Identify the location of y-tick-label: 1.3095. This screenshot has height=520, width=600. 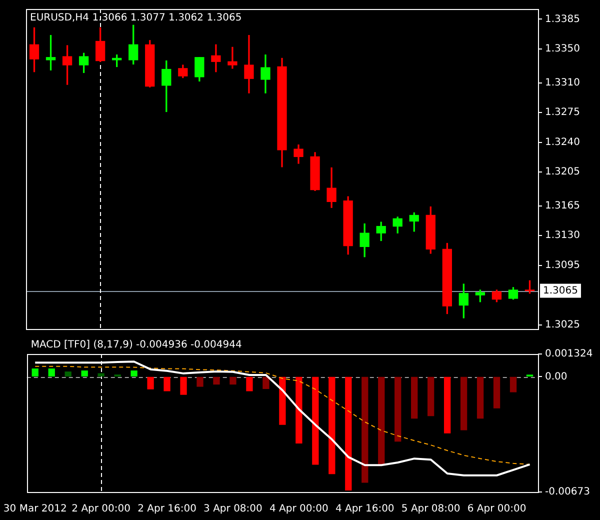
(562, 265).